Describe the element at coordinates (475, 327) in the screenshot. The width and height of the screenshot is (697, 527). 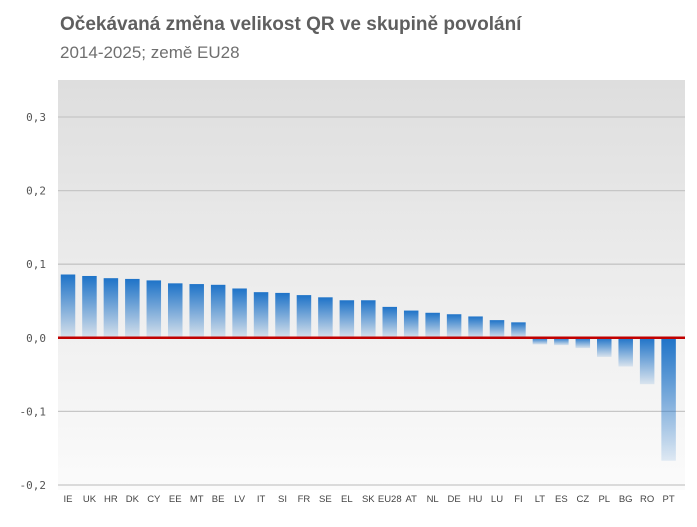
I see `bar-hu` at that location.